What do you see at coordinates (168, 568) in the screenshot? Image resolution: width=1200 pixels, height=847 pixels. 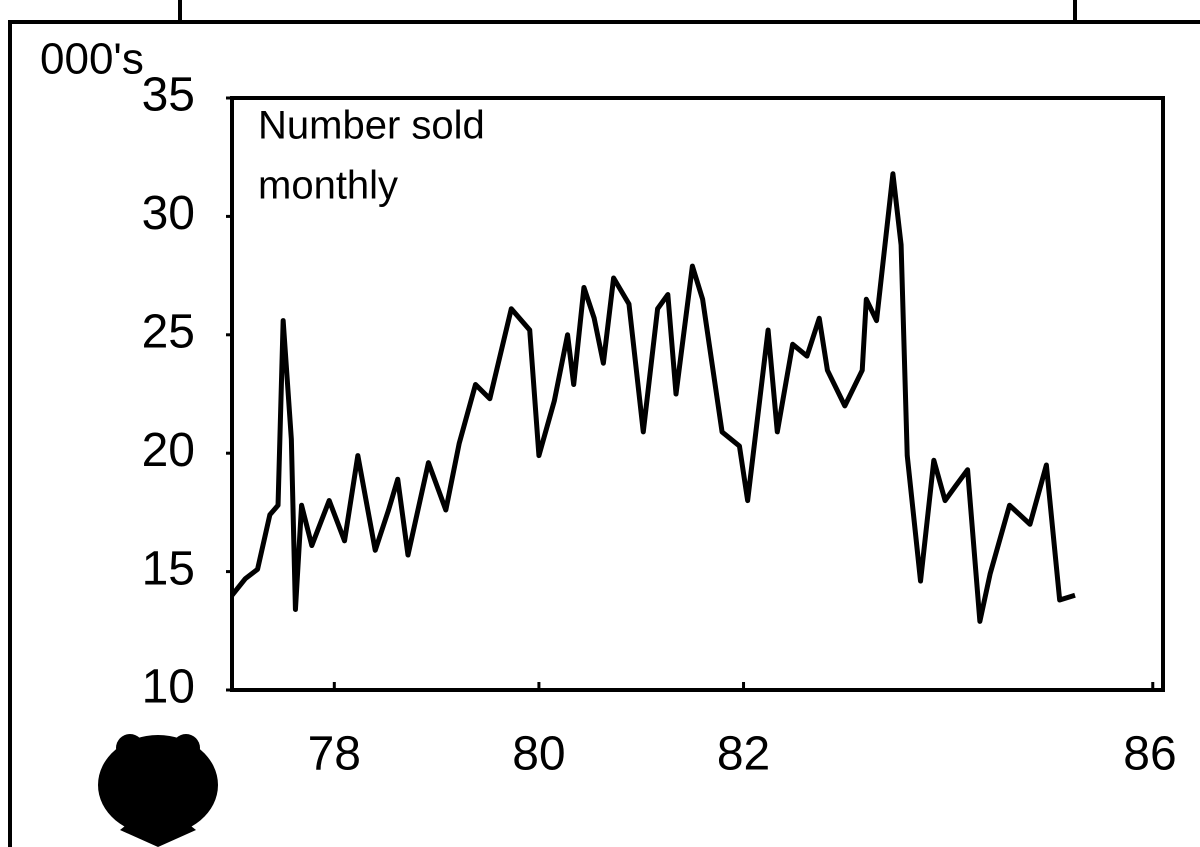 I see `y-tick-label: 15` at bounding box center [168, 568].